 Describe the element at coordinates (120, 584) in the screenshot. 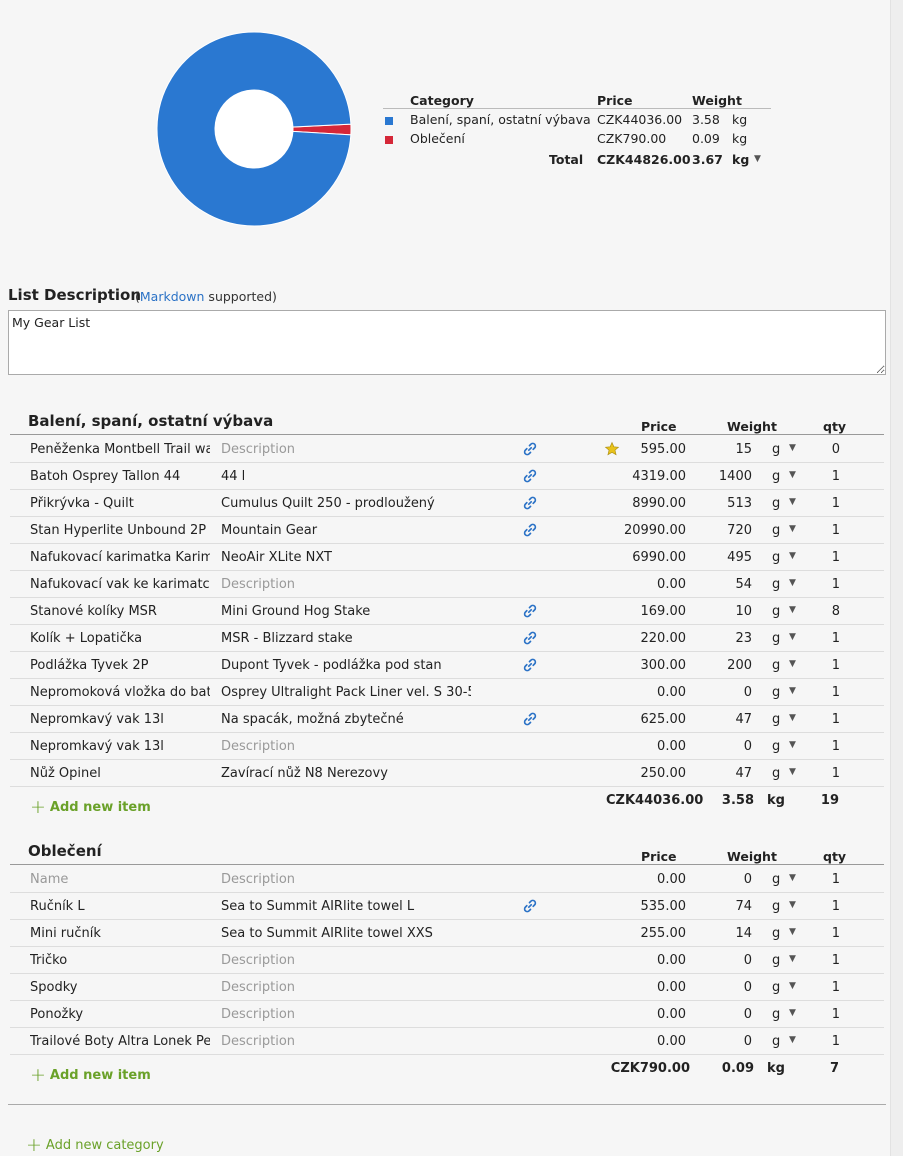

I see `item-name-field: Nafukovací vak ke karimatce` at that location.